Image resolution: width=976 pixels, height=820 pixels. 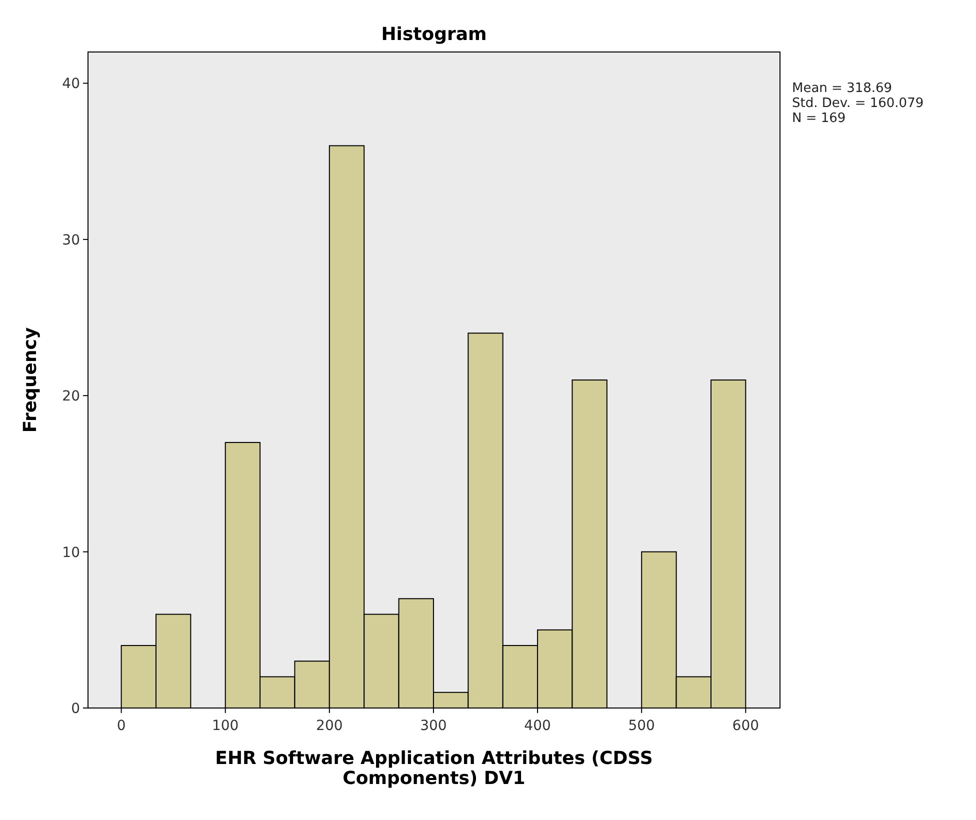 I want to click on text: N = 169, so click(x=819, y=118).